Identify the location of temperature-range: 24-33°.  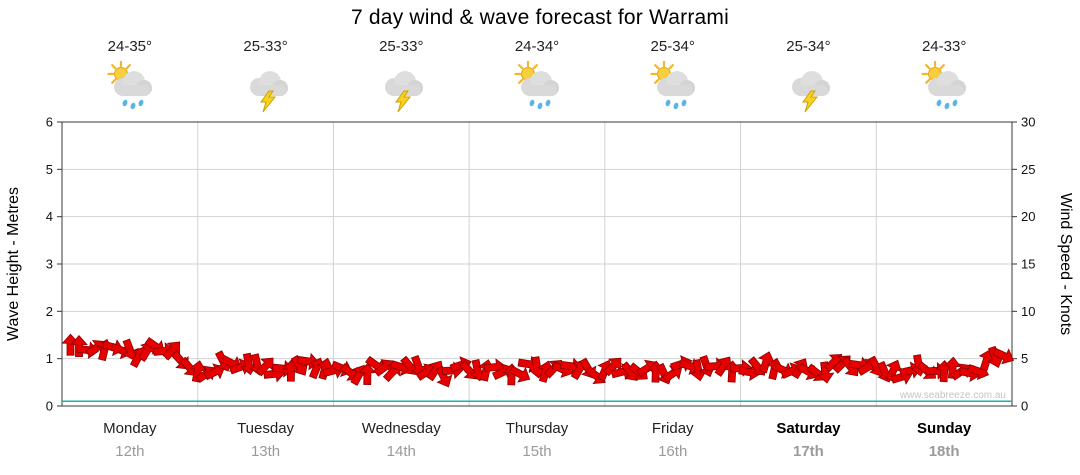
(944, 46).